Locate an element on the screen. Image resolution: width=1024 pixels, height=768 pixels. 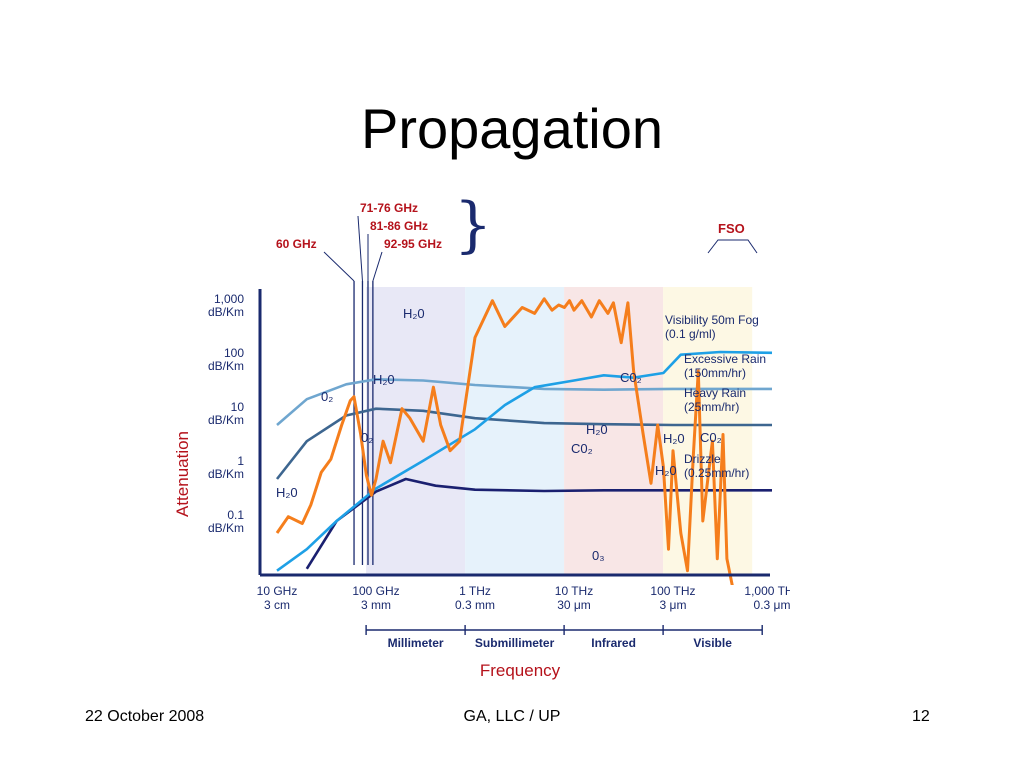
fso-bracket is located at coordinates (732, 246).